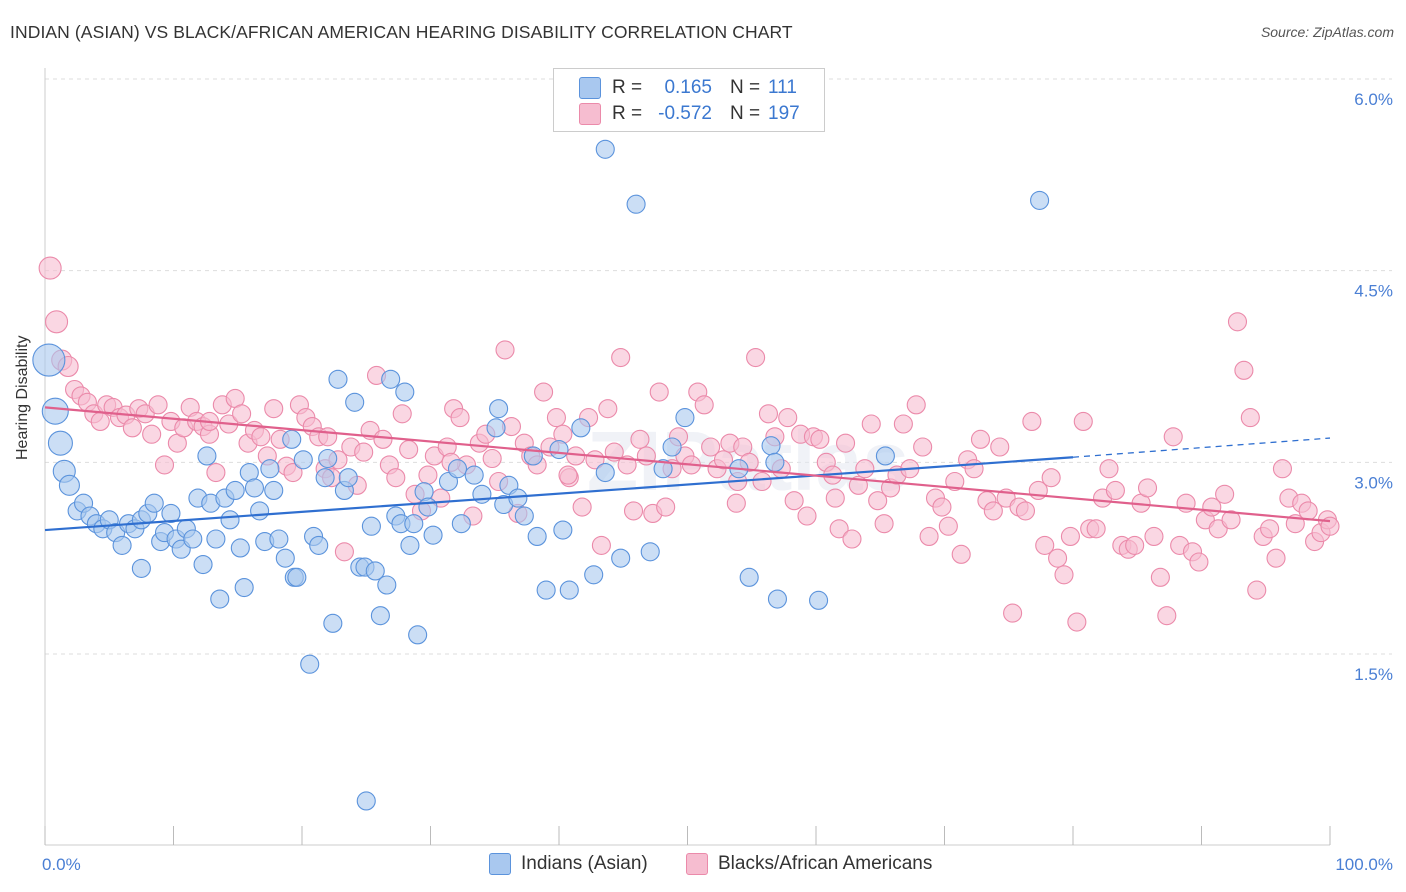  Describe the element at coordinates (1373, 674) in the screenshot. I see `y-tick-label: 1.5%` at that location.